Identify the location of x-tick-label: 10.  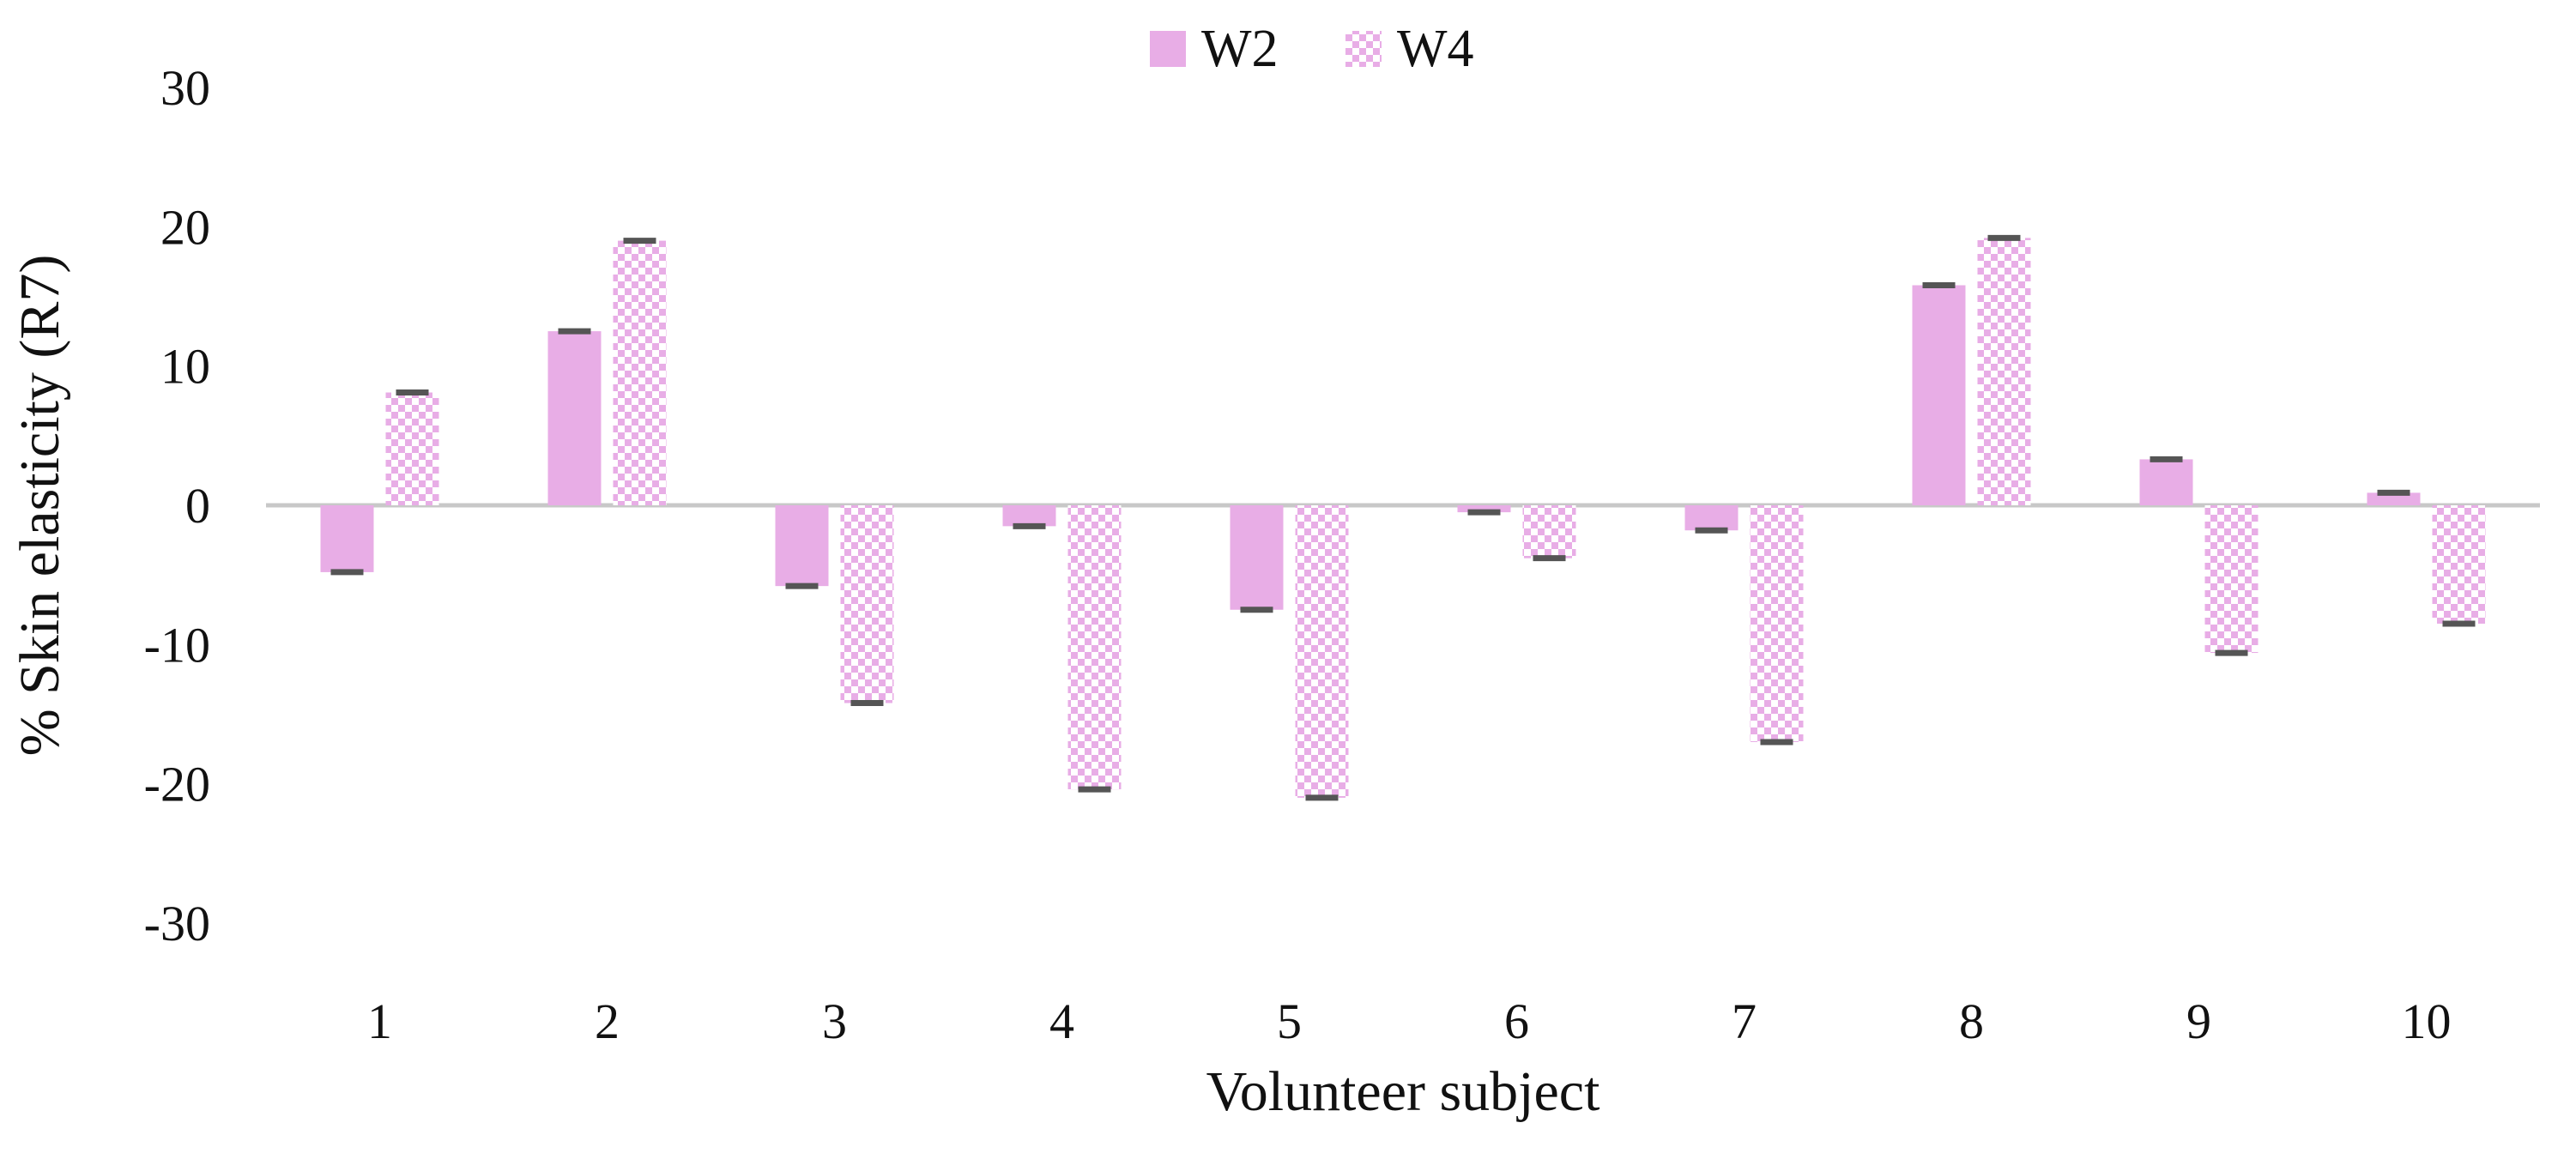
(2427, 1021).